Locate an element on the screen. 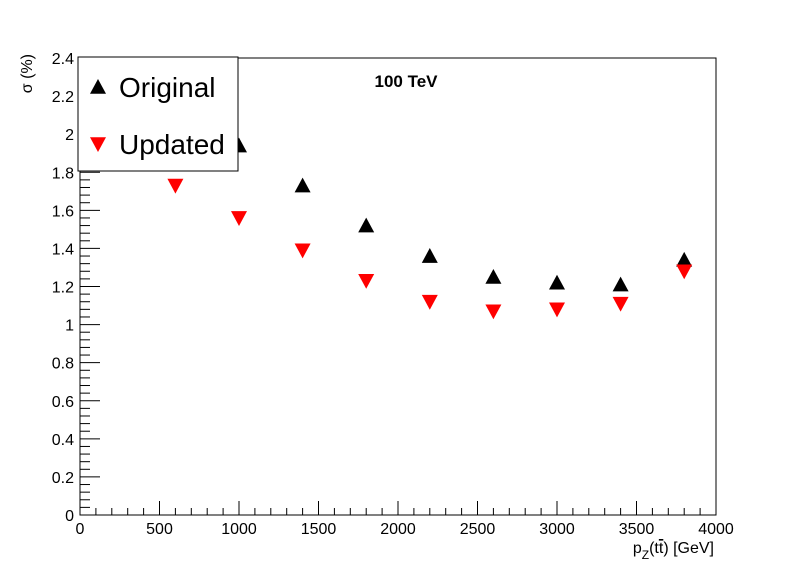 Image resolution: width=796 pixels, height=572 pixels. legend-label-original: Original is located at coordinates (167, 87).